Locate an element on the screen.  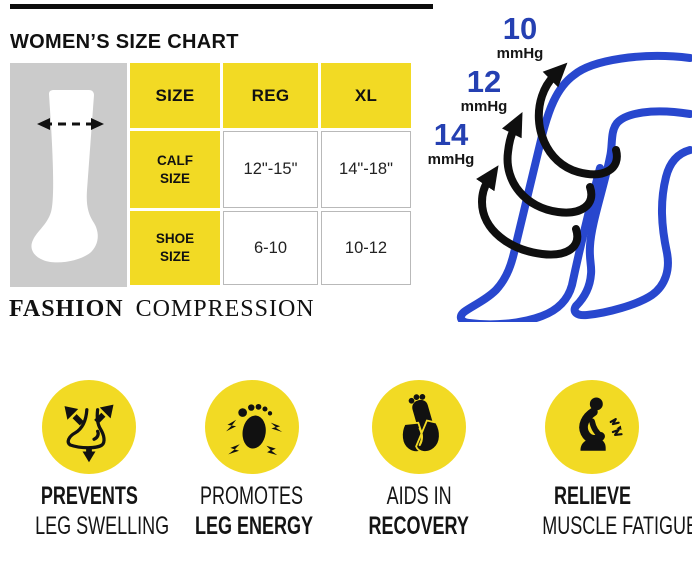
benefit-prevents-leg-swelling: PREVENTS LEG SWELLING is located at coordinates (89, 459).